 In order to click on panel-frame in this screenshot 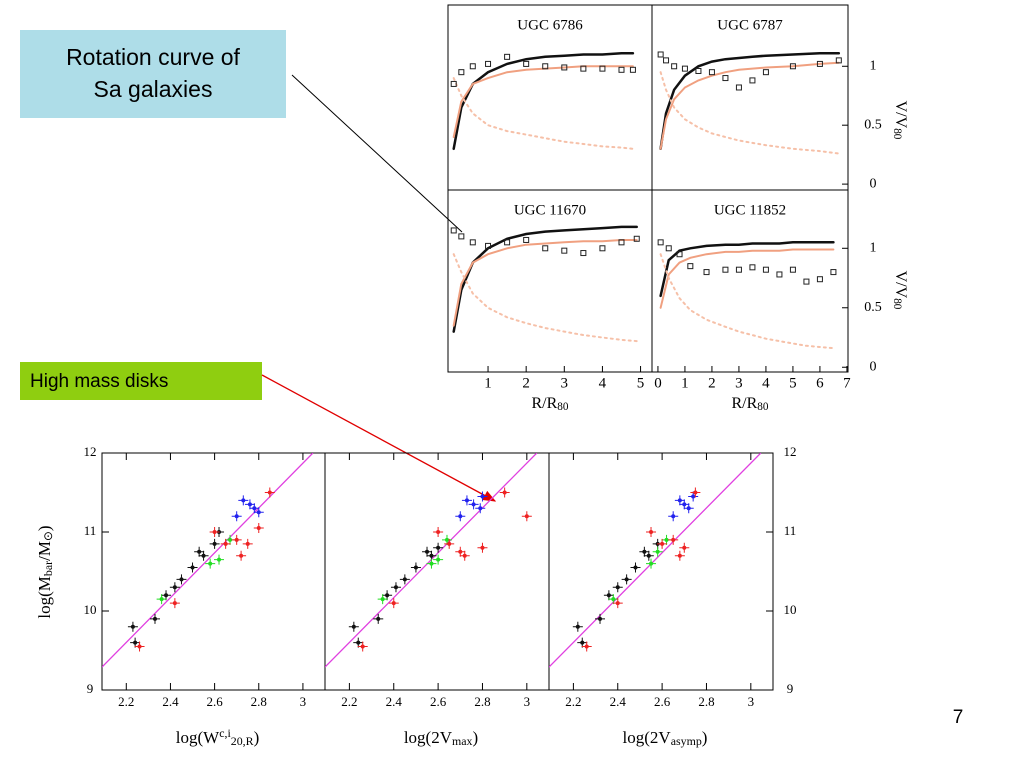, I will do `click(437, 571)`.